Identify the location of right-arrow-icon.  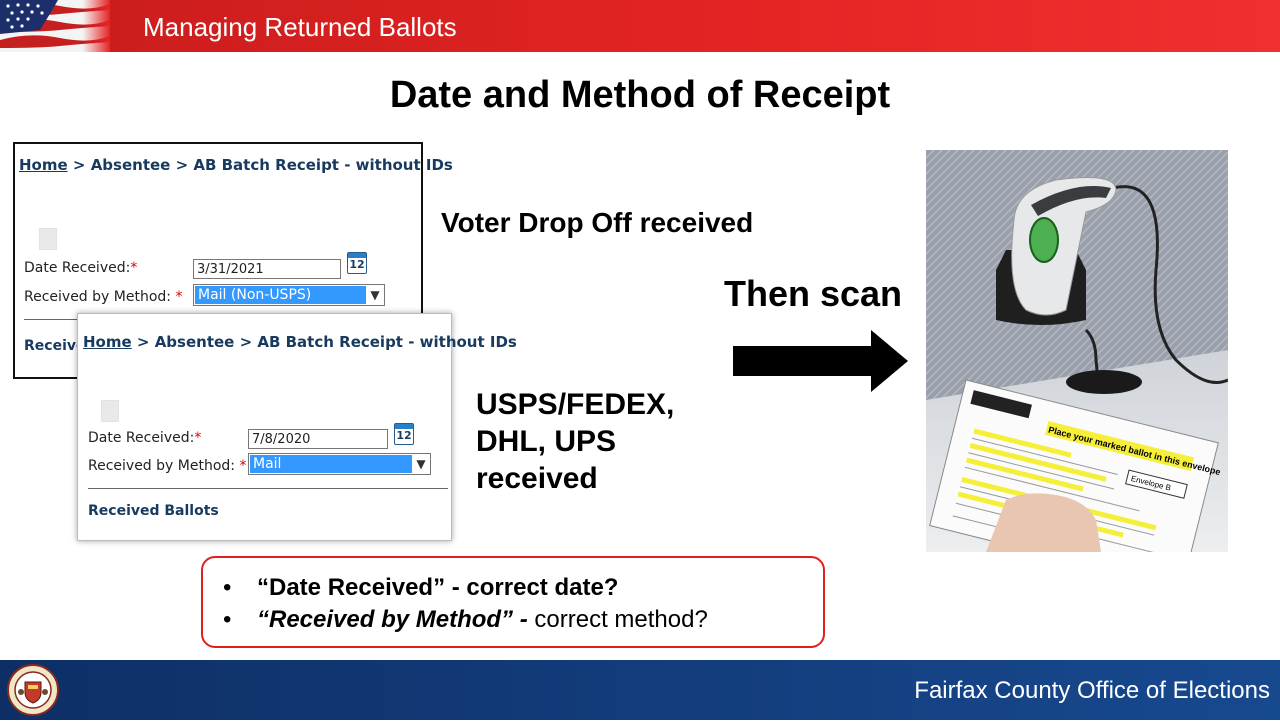
(820, 361).